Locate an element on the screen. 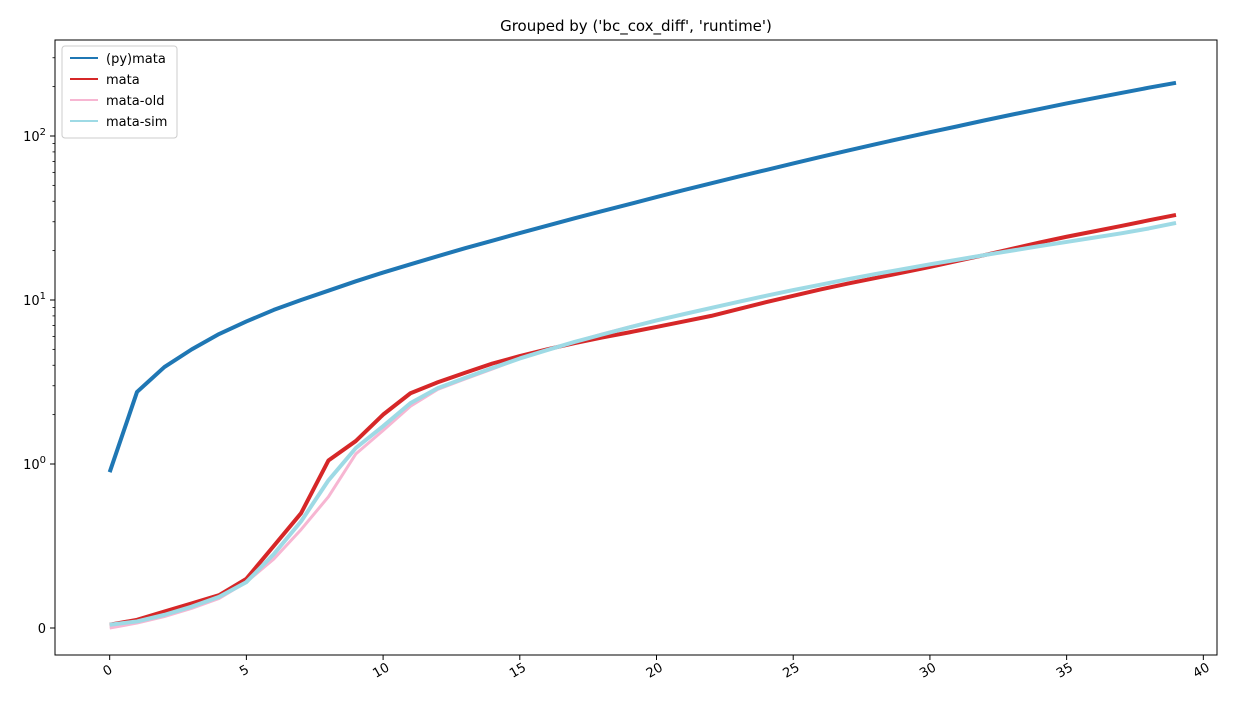 Image resolution: width=1237 pixels, height=706 pixels. y-tick-label: 10⁰ is located at coordinates (34, 464).